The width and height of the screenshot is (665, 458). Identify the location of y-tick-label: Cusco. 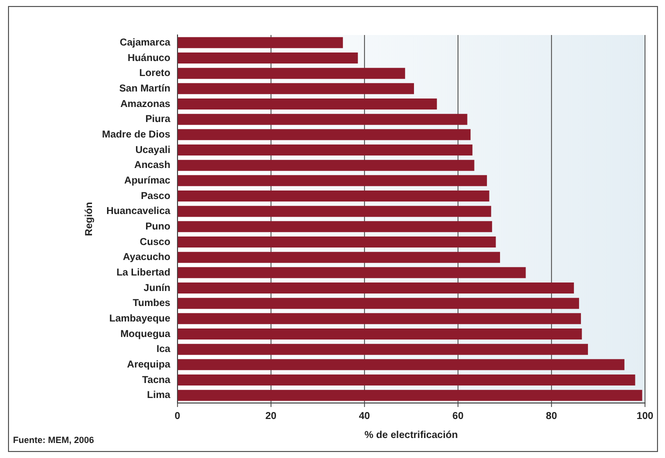
(155, 242).